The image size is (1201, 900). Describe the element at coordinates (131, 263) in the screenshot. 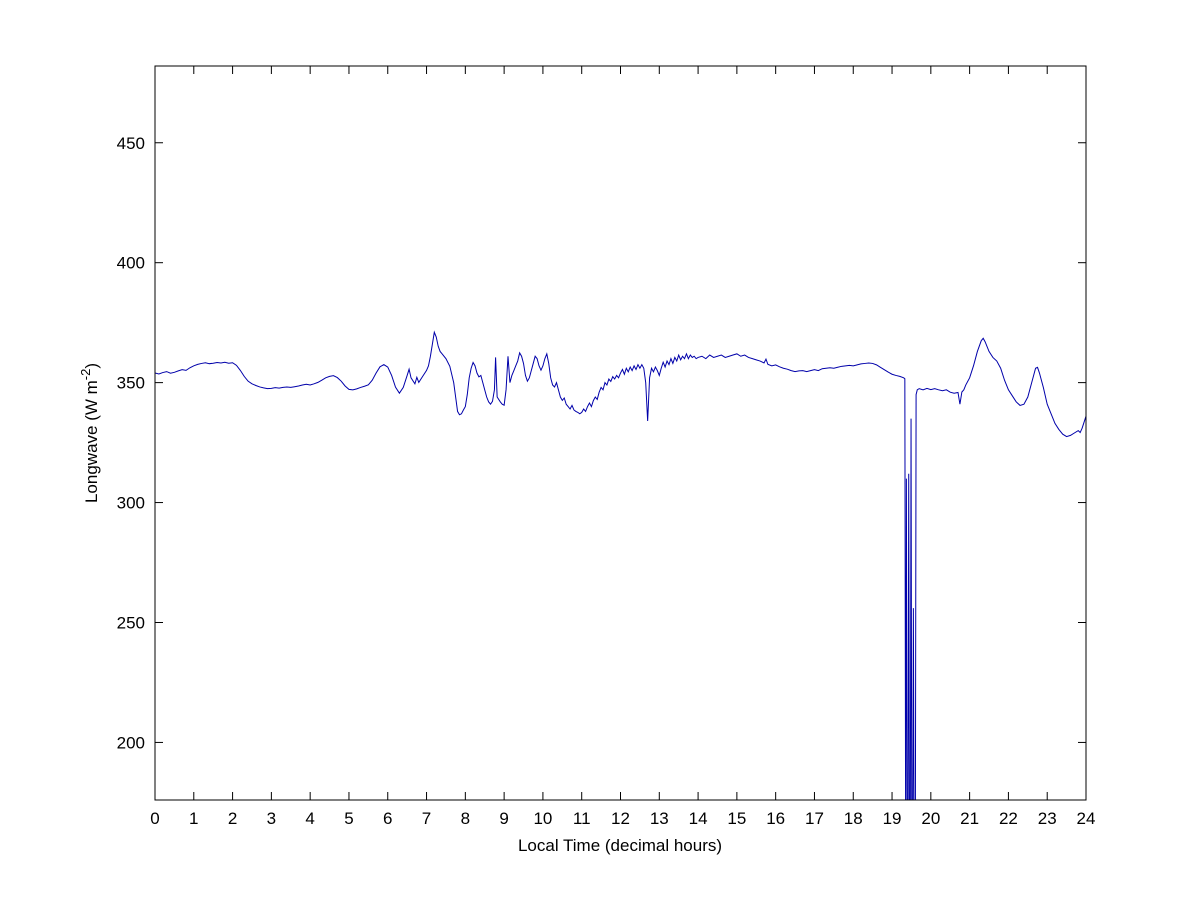

I see `y-tick-label: 400` at that location.